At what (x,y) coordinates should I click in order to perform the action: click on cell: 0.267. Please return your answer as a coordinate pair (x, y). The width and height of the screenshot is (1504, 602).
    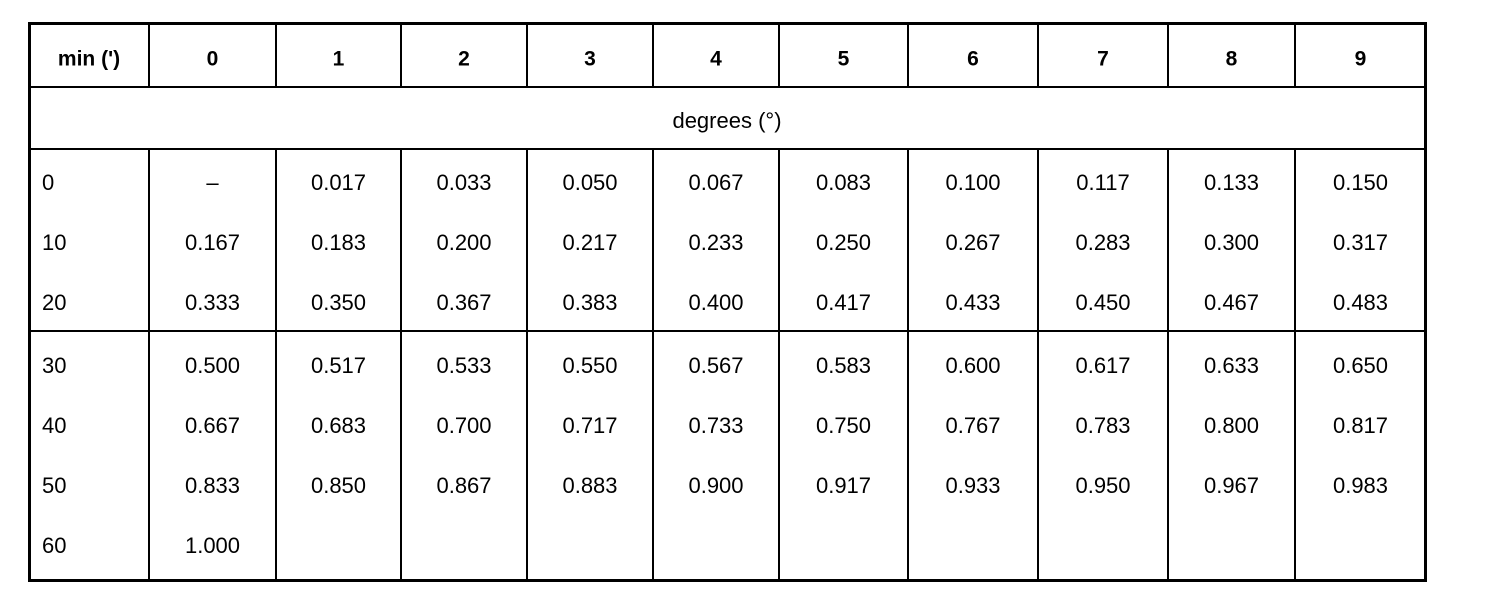
    Looking at the image, I should click on (972, 242).